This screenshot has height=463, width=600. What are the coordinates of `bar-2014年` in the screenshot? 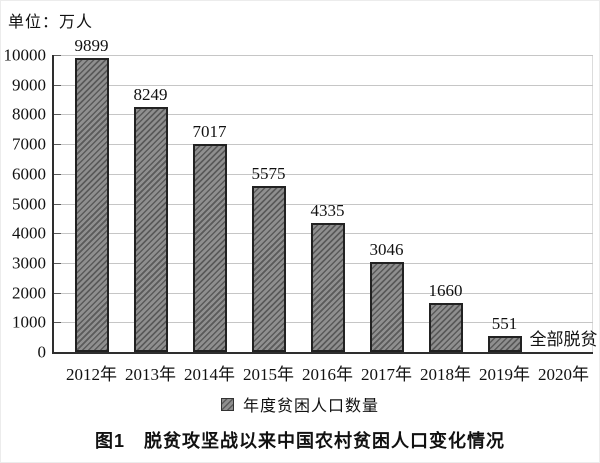 It's located at (209, 247).